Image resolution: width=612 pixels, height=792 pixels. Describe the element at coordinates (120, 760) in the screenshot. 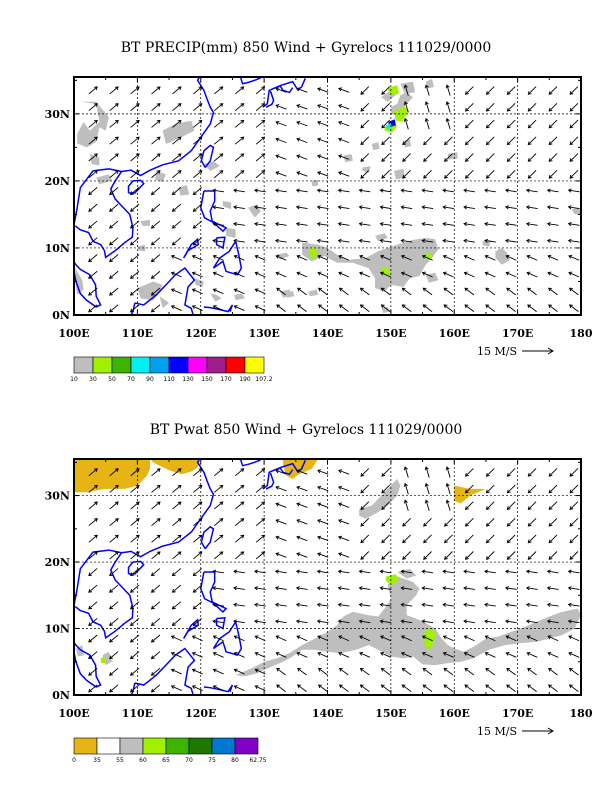

I see `colorbar-label: 55` at that location.